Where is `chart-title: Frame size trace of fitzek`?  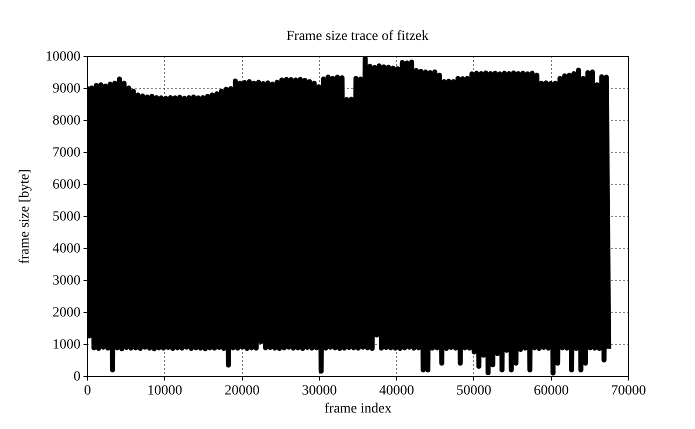 chart-title: Frame size trace of fitzek is located at coordinates (357, 36).